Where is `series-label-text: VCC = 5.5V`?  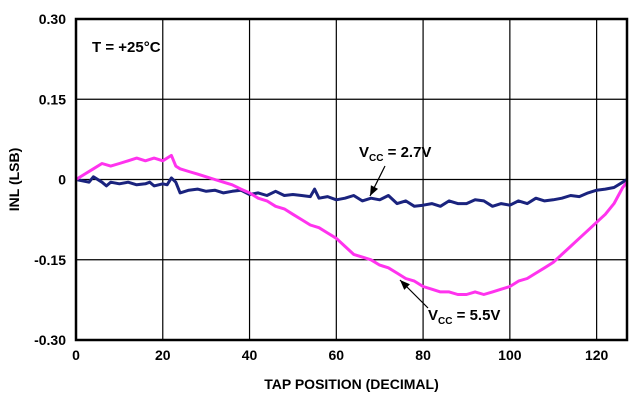 series-label-text: VCC = 5.5V is located at coordinates (464, 317).